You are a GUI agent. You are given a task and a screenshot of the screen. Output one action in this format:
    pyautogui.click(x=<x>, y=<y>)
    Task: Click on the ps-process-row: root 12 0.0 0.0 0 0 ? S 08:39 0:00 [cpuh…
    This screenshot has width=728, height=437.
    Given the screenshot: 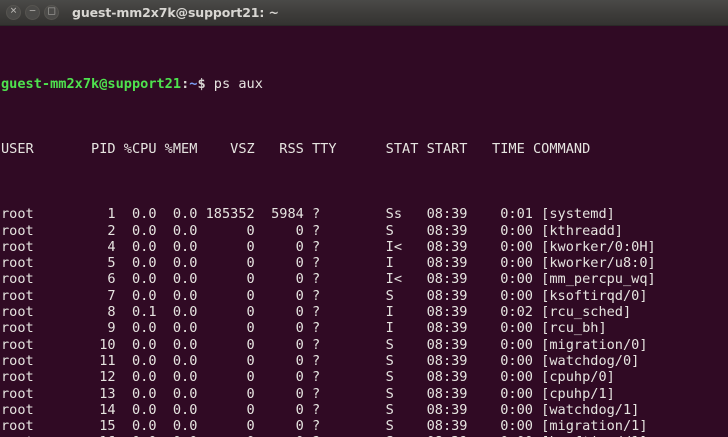 What is the action you would take?
    pyautogui.click(x=308, y=377)
    